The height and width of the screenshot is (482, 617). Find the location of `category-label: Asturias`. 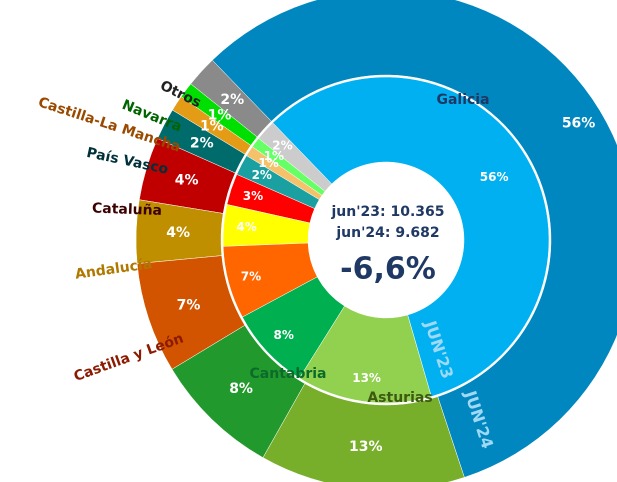

category-label: Asturias is located at coordinates (399, 398).